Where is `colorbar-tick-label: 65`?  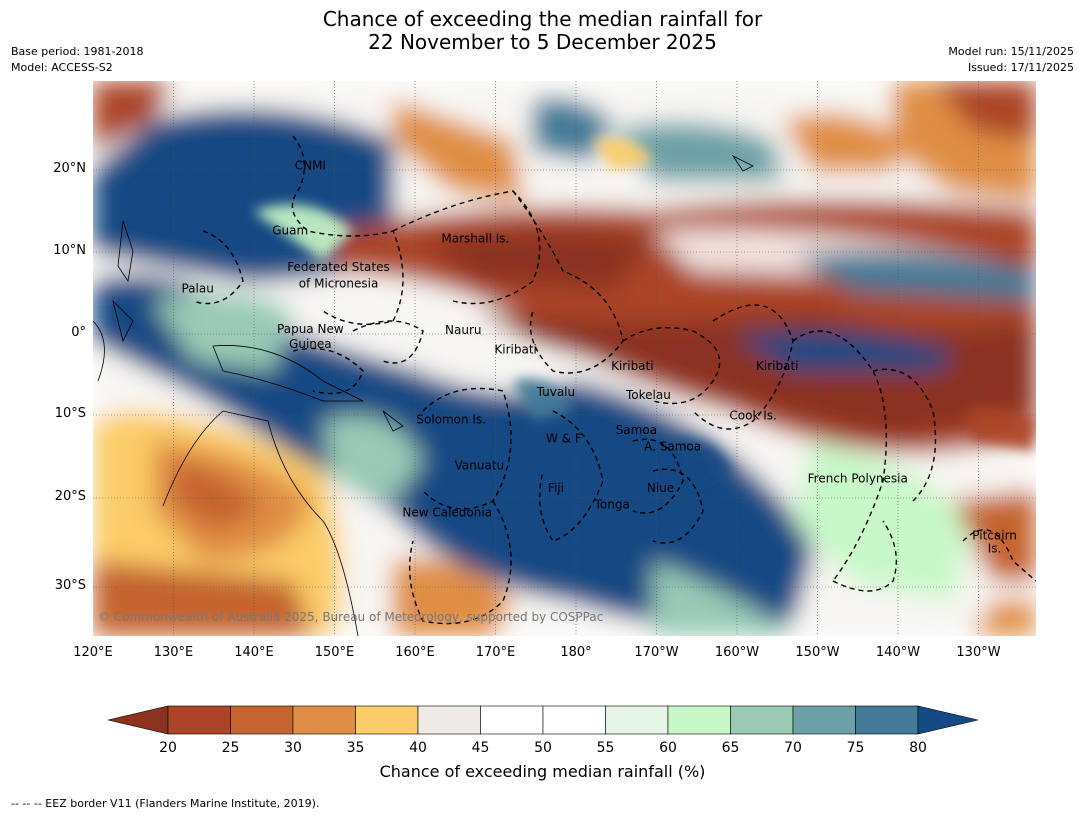
colorbar-tick-label: 65 is located at coordinates (731, 748).